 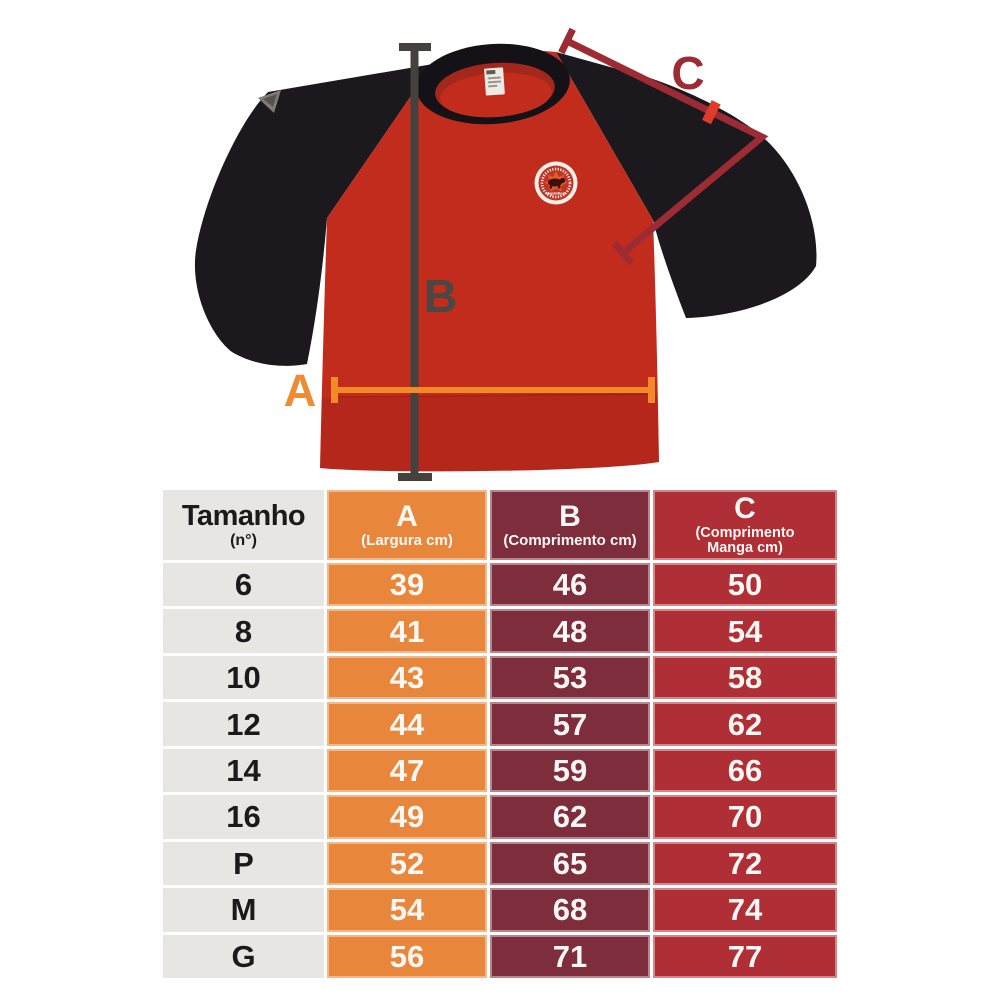 I want to click on header-b-title: B, so click(x=570, y=516).